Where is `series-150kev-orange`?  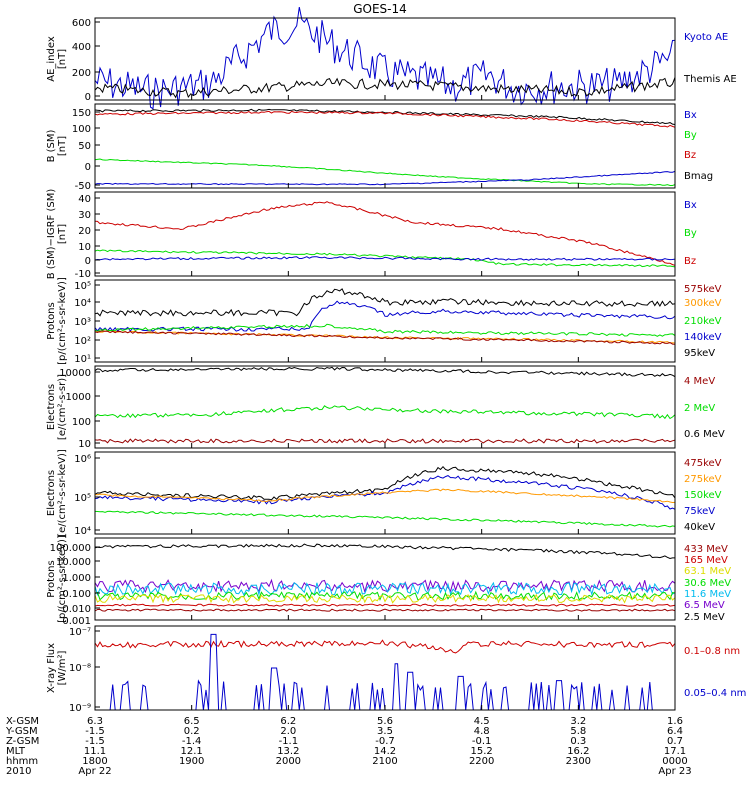
series-150kev-orange is located at coordinates (385, 496).